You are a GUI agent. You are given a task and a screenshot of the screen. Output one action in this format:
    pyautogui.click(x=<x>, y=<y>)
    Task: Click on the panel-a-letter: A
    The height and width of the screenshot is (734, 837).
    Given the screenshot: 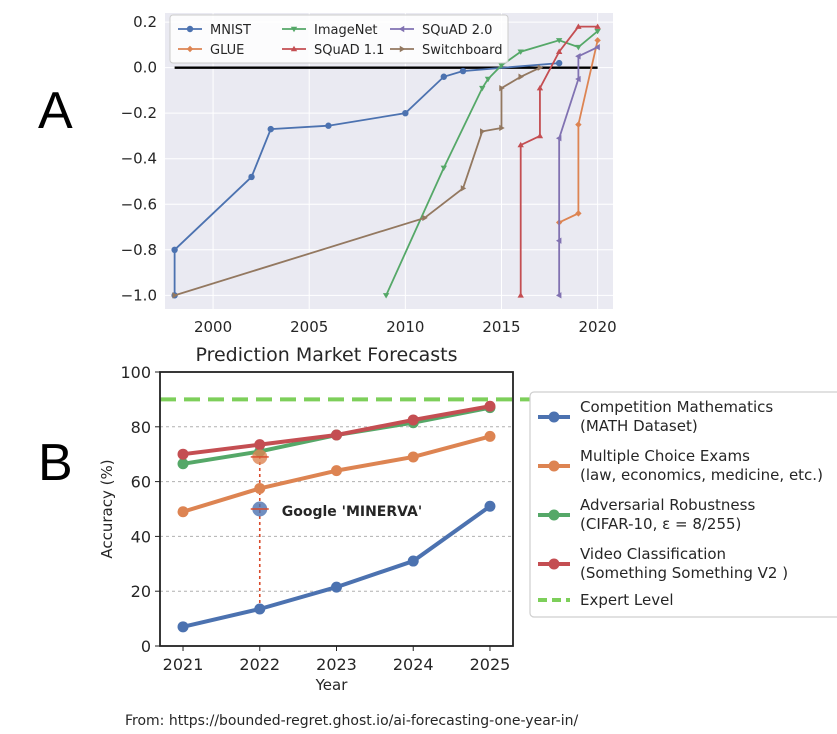 What is the action you would take?
    pyautogui.click(x=55, y=111)
    